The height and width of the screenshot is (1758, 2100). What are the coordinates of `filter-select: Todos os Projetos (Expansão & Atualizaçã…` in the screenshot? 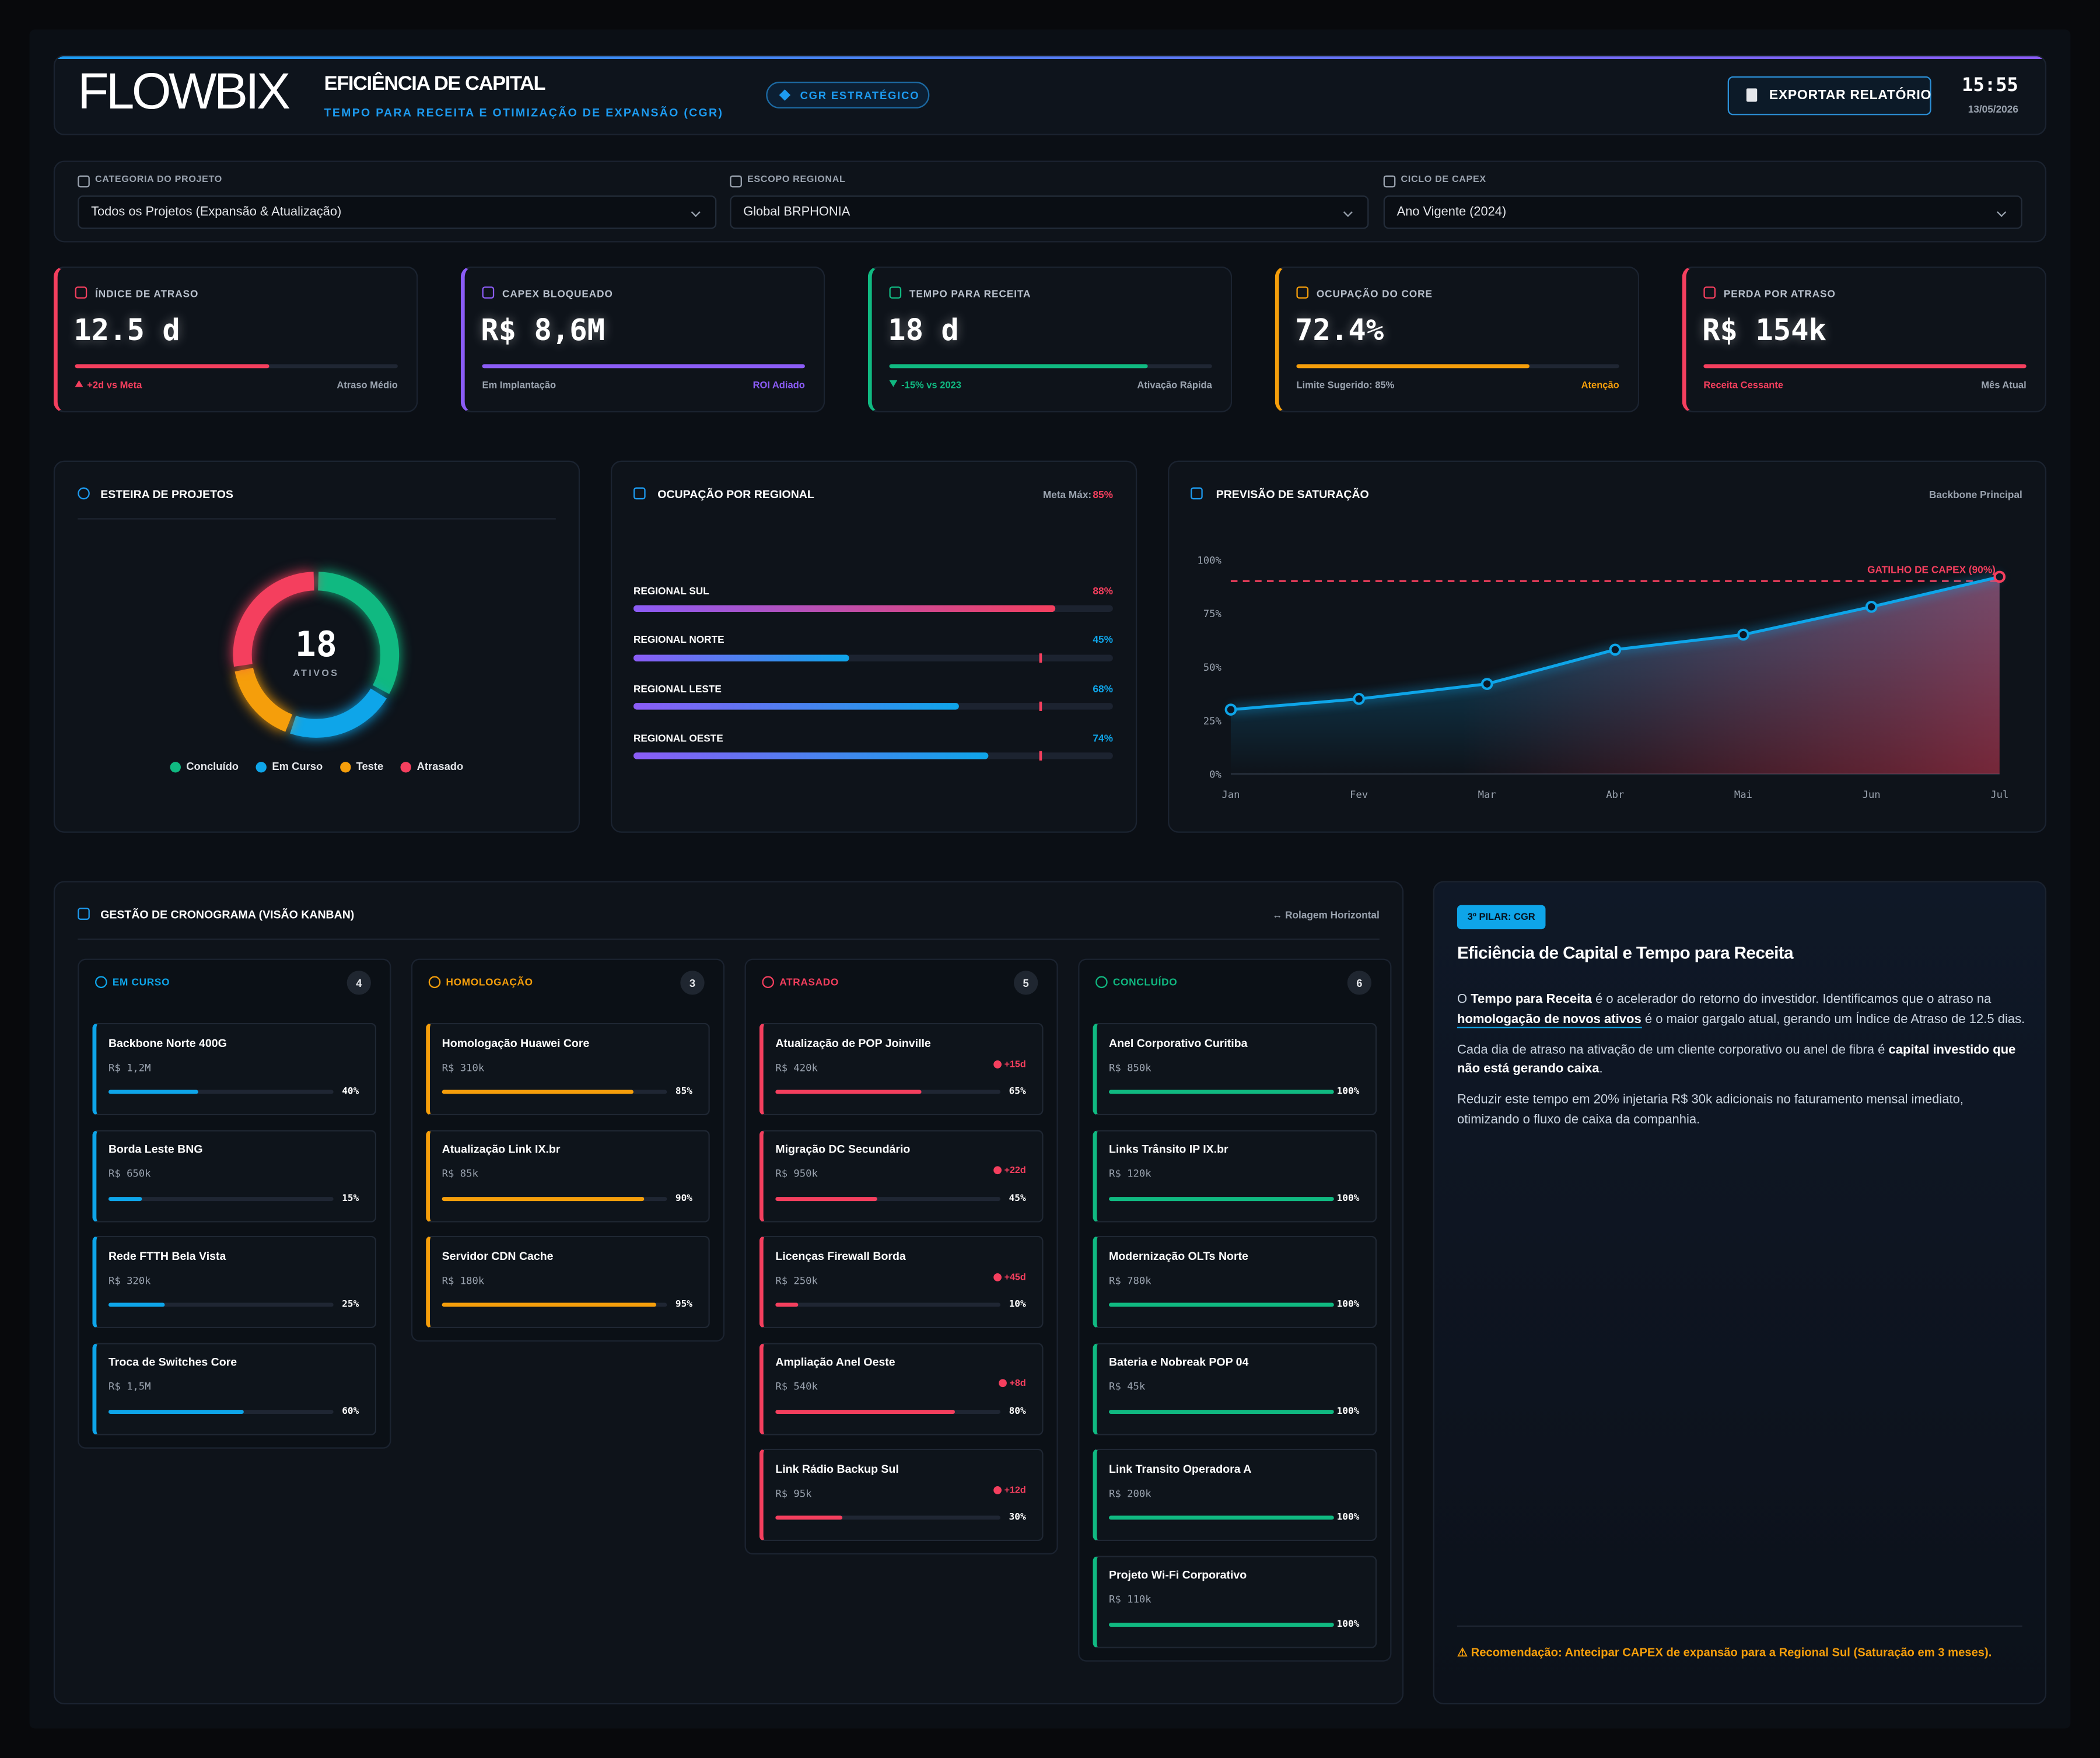 It's located at (398, 212).